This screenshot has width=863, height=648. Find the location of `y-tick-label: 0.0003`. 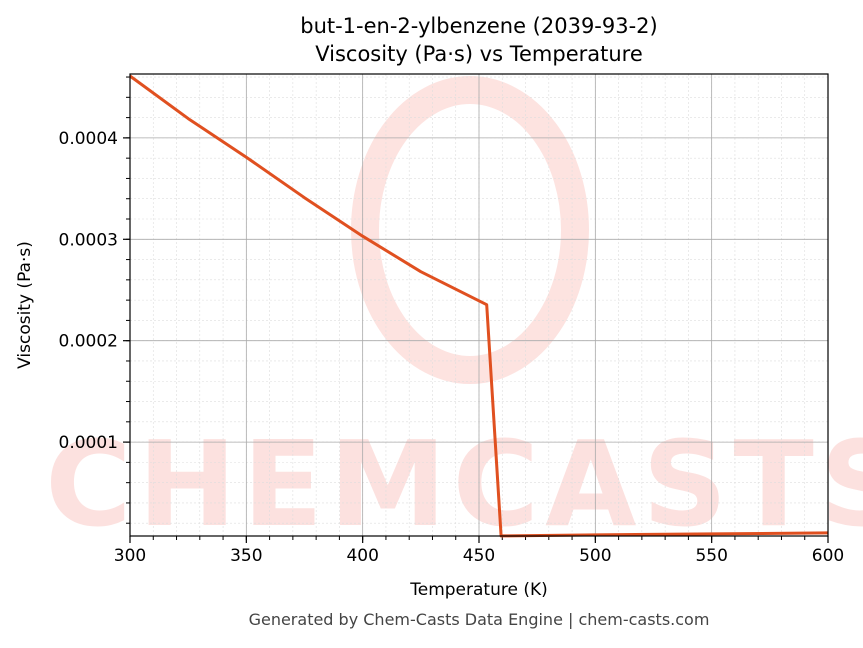

y-tick-label: 0.0003 is located at coordinates (88, 240).